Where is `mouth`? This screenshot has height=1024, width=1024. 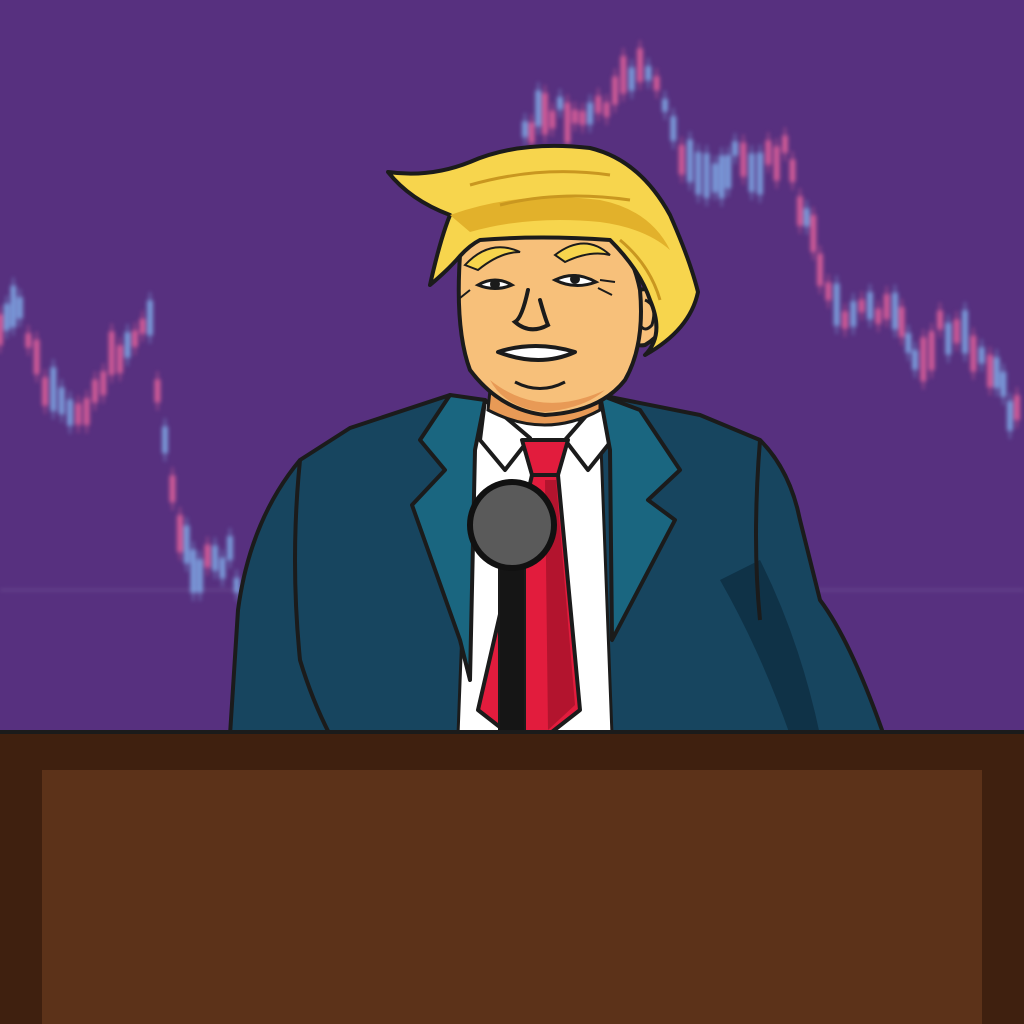
mouth is located at coordinates (536, 353).